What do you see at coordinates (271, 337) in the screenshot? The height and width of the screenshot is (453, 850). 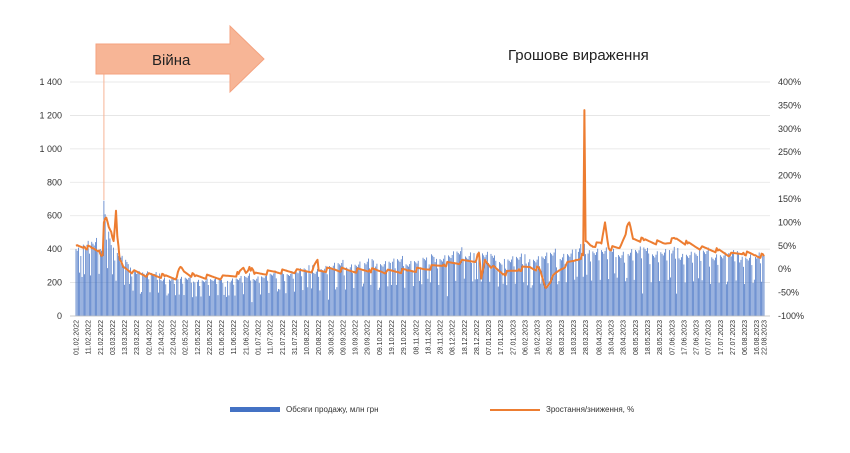 I see `x-tick-label: 11.07.2022` at bounding box center [271, 337].